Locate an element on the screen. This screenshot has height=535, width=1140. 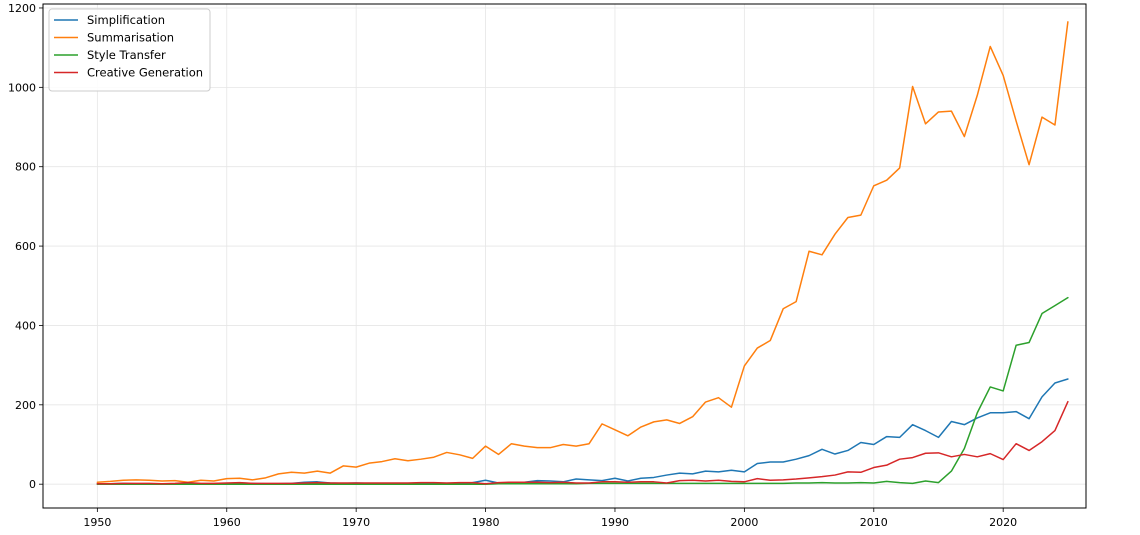
legend-label-creative-generation: Creative Generation is located at coordinates (145, 73).